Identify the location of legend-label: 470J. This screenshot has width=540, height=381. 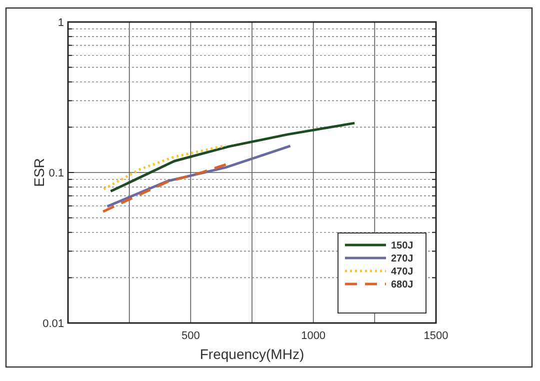
(402, 272).